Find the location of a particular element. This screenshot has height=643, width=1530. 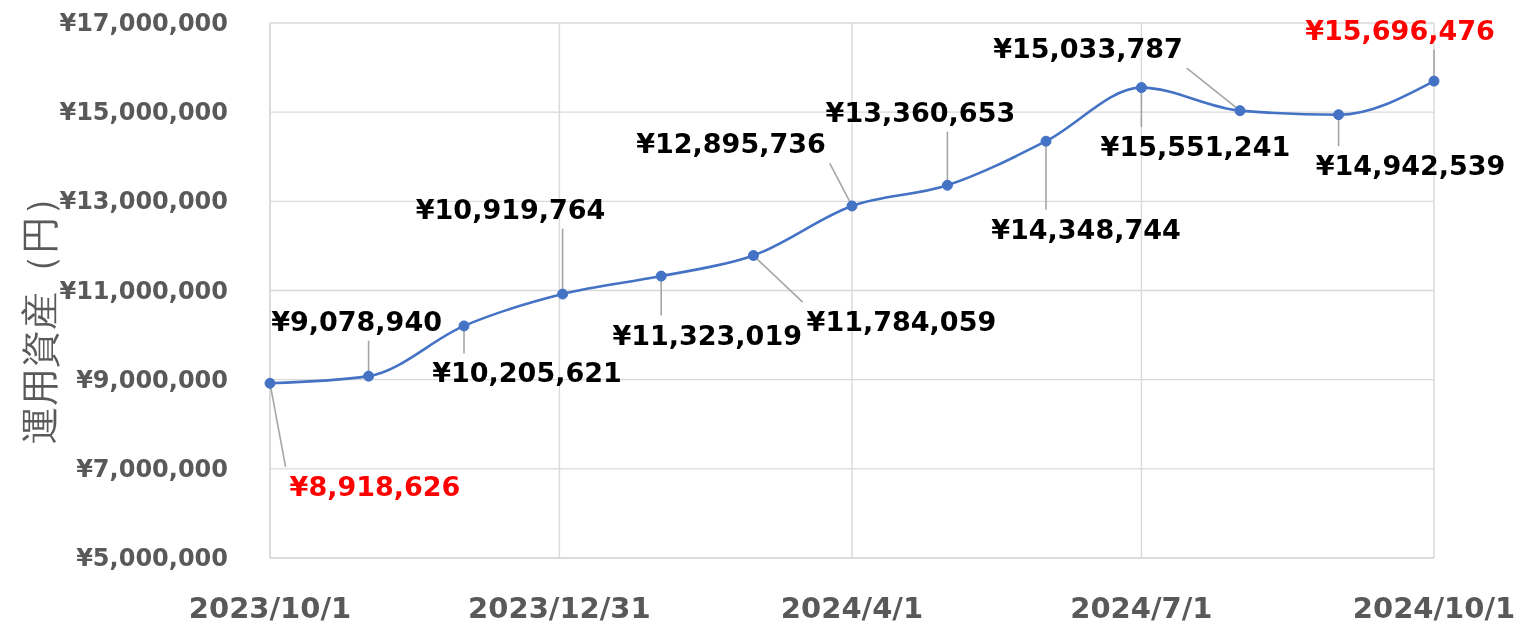

data-label: ¥11,323,019 is located at coordinates (707, 335).